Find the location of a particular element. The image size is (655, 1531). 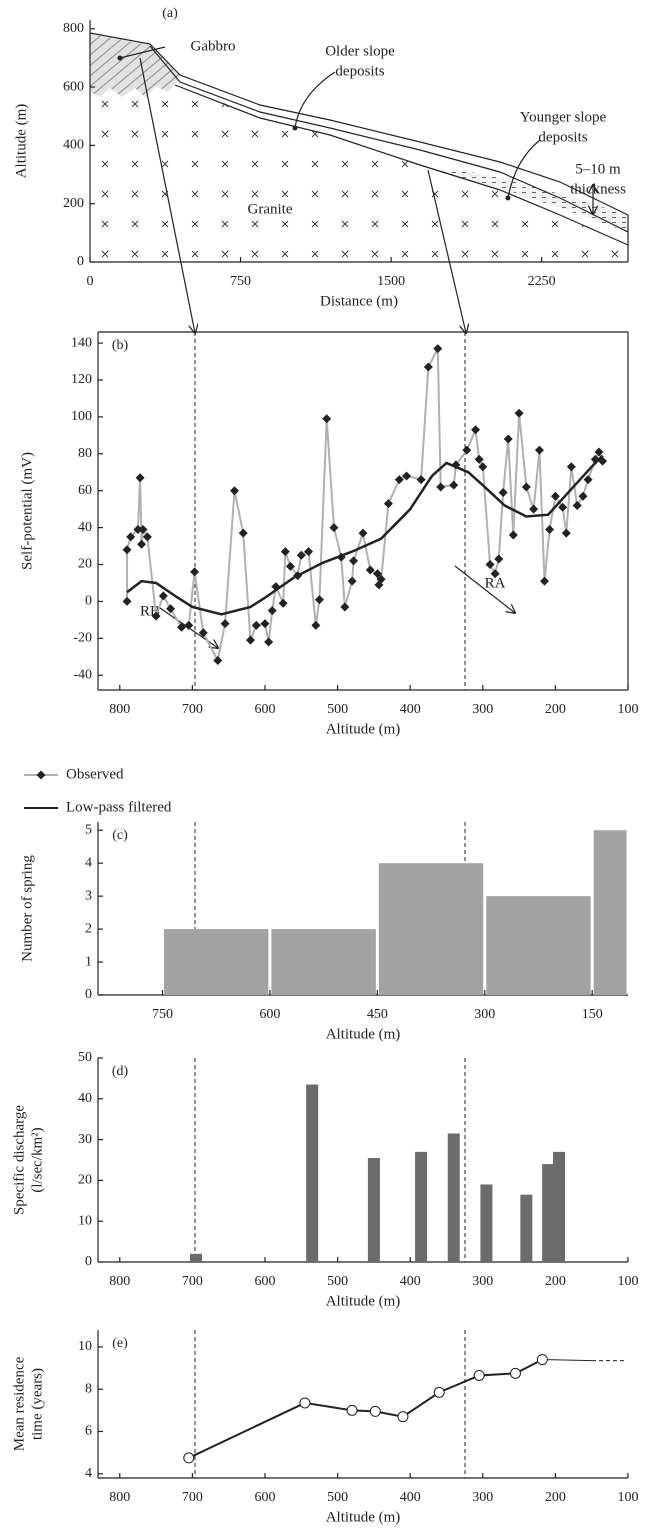

annotation: Older slope is located at coordinates (360, 51).